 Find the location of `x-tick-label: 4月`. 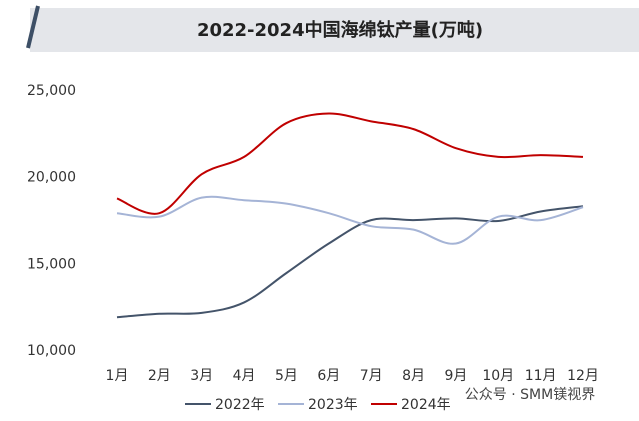

x-tick-label: 4月 is located at coordinates (244, 376).